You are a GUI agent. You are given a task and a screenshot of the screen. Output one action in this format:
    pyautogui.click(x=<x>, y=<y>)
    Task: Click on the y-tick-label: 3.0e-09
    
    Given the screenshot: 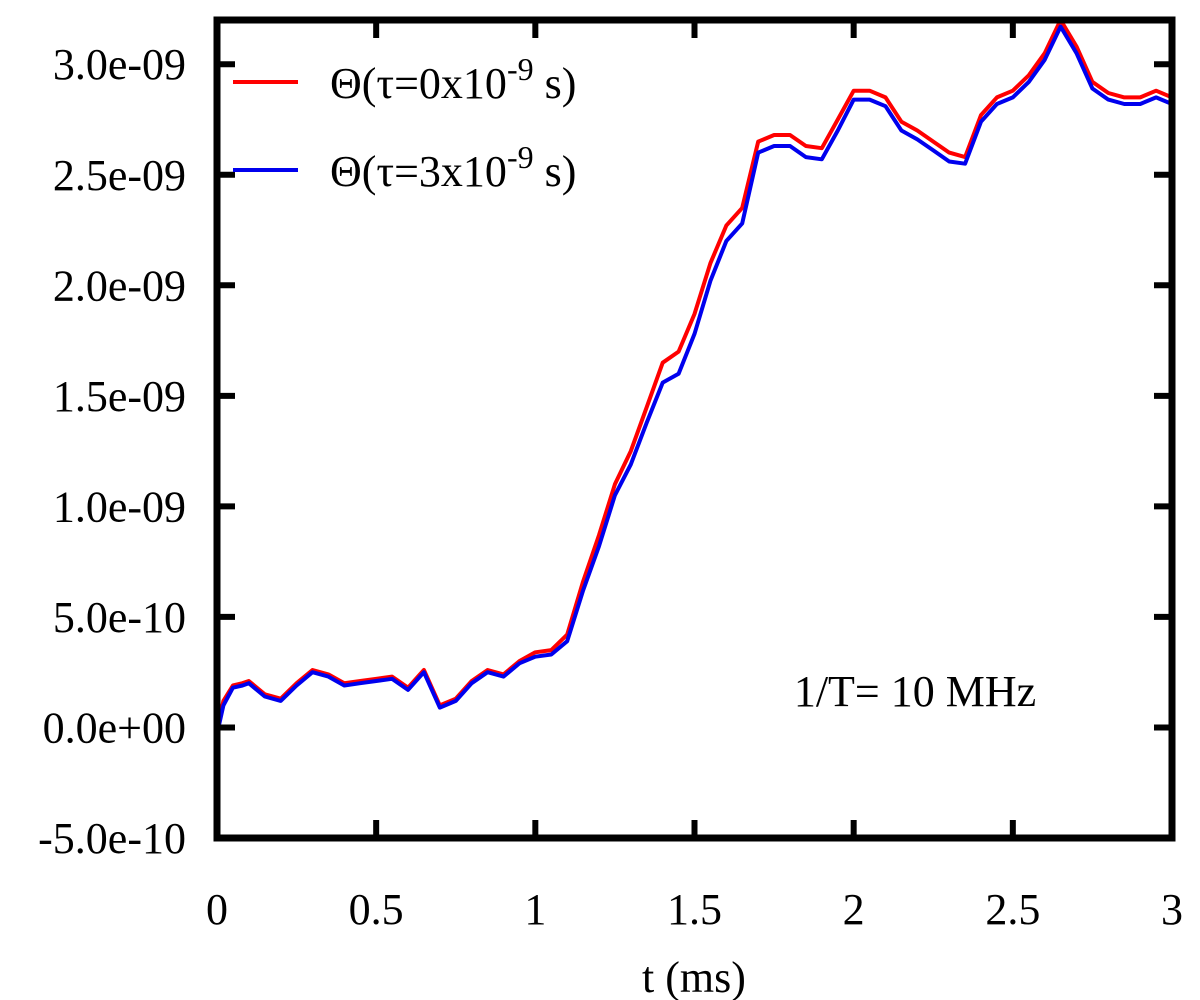 What is the action you would take?
    pyautogui.click(x=119, y=64)
    